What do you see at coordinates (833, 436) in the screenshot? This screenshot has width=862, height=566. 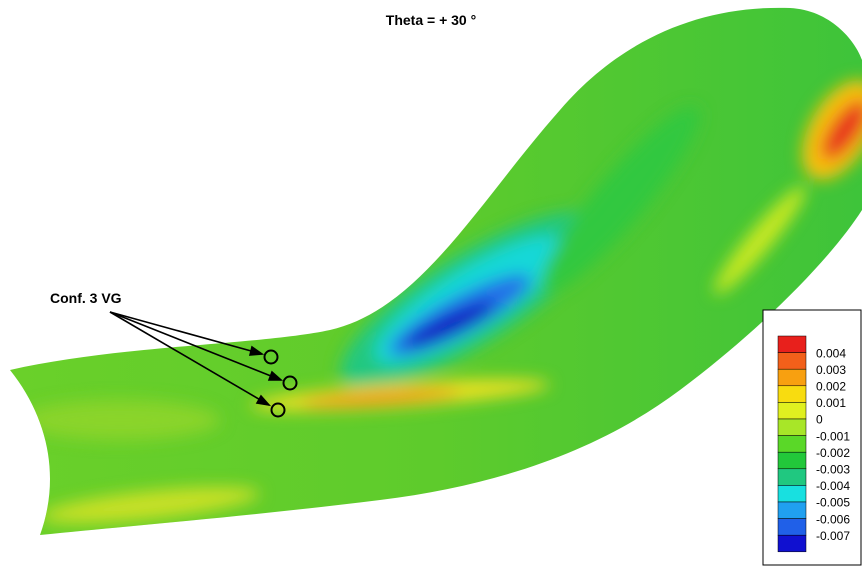 I see `legend-label: -0.001` at bounding box center [833, 436].